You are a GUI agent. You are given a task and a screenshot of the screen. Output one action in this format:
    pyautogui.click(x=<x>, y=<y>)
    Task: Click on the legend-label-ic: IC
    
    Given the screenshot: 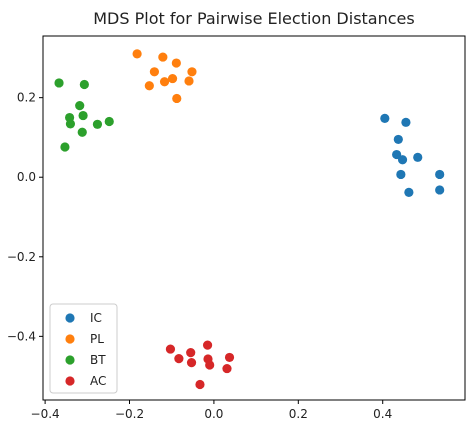 What is the action you would take?
    pyautogui.click(x=96, y=318)
    